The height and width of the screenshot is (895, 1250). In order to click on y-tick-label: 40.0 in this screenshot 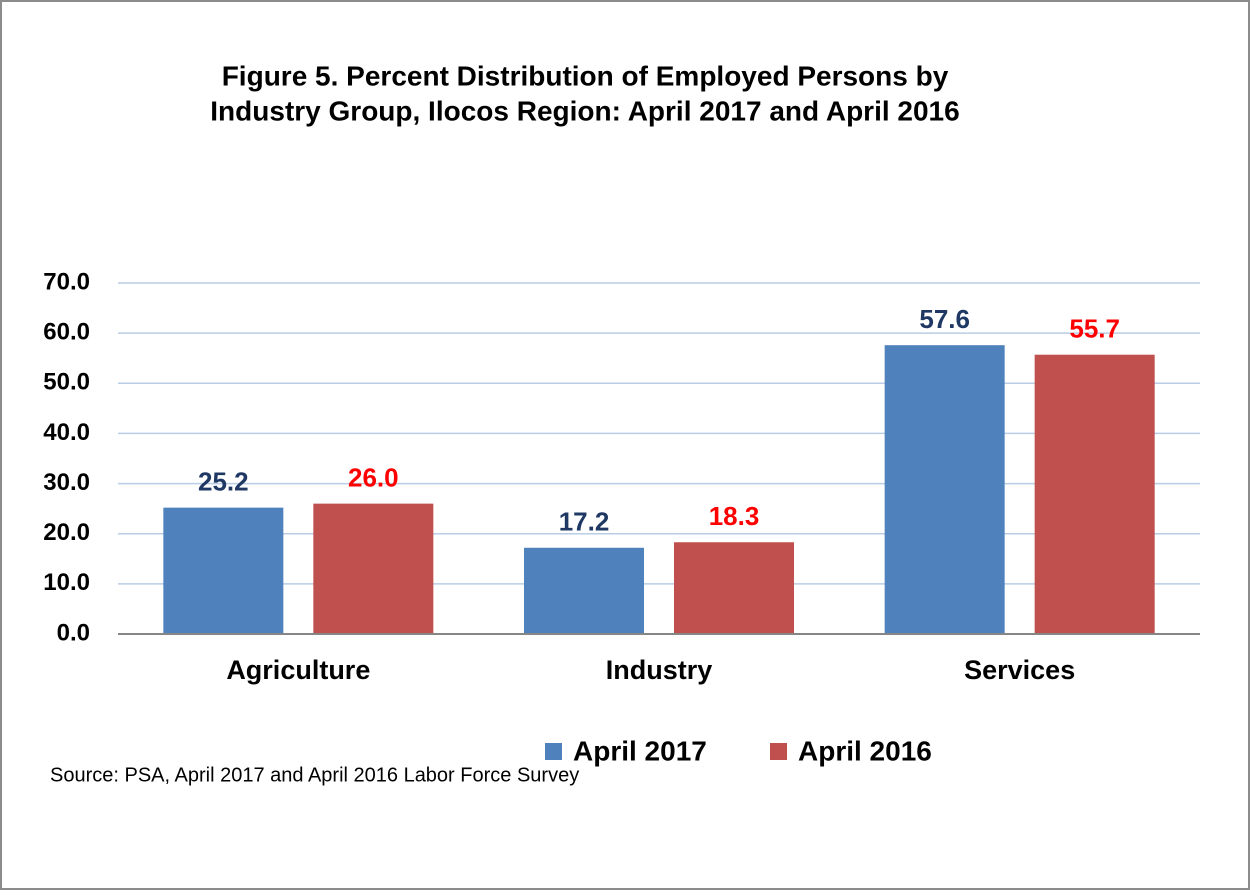, I will do `click(66, 432)`.